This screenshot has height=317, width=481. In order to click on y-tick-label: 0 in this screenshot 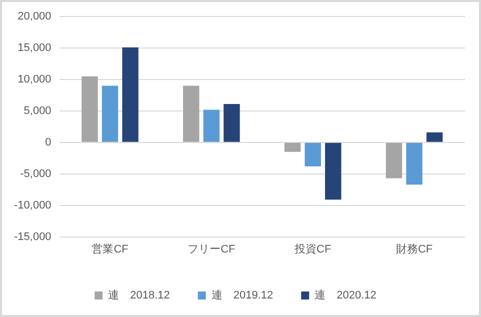, I will do `click(48, 142)`.